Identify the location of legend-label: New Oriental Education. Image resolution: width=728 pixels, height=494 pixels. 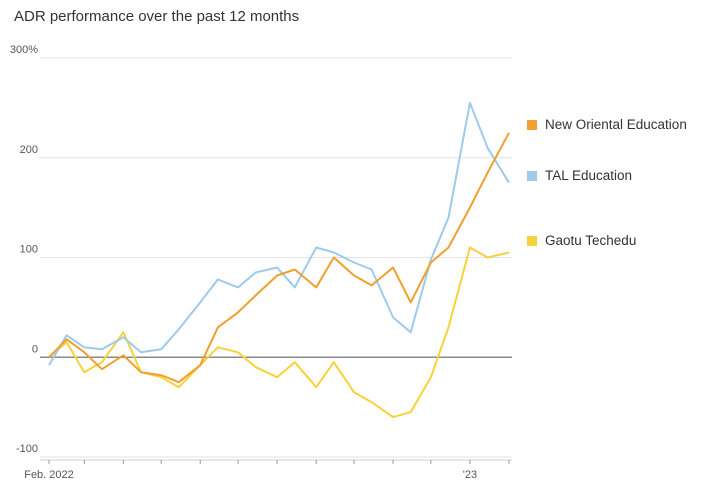
(616, 124).